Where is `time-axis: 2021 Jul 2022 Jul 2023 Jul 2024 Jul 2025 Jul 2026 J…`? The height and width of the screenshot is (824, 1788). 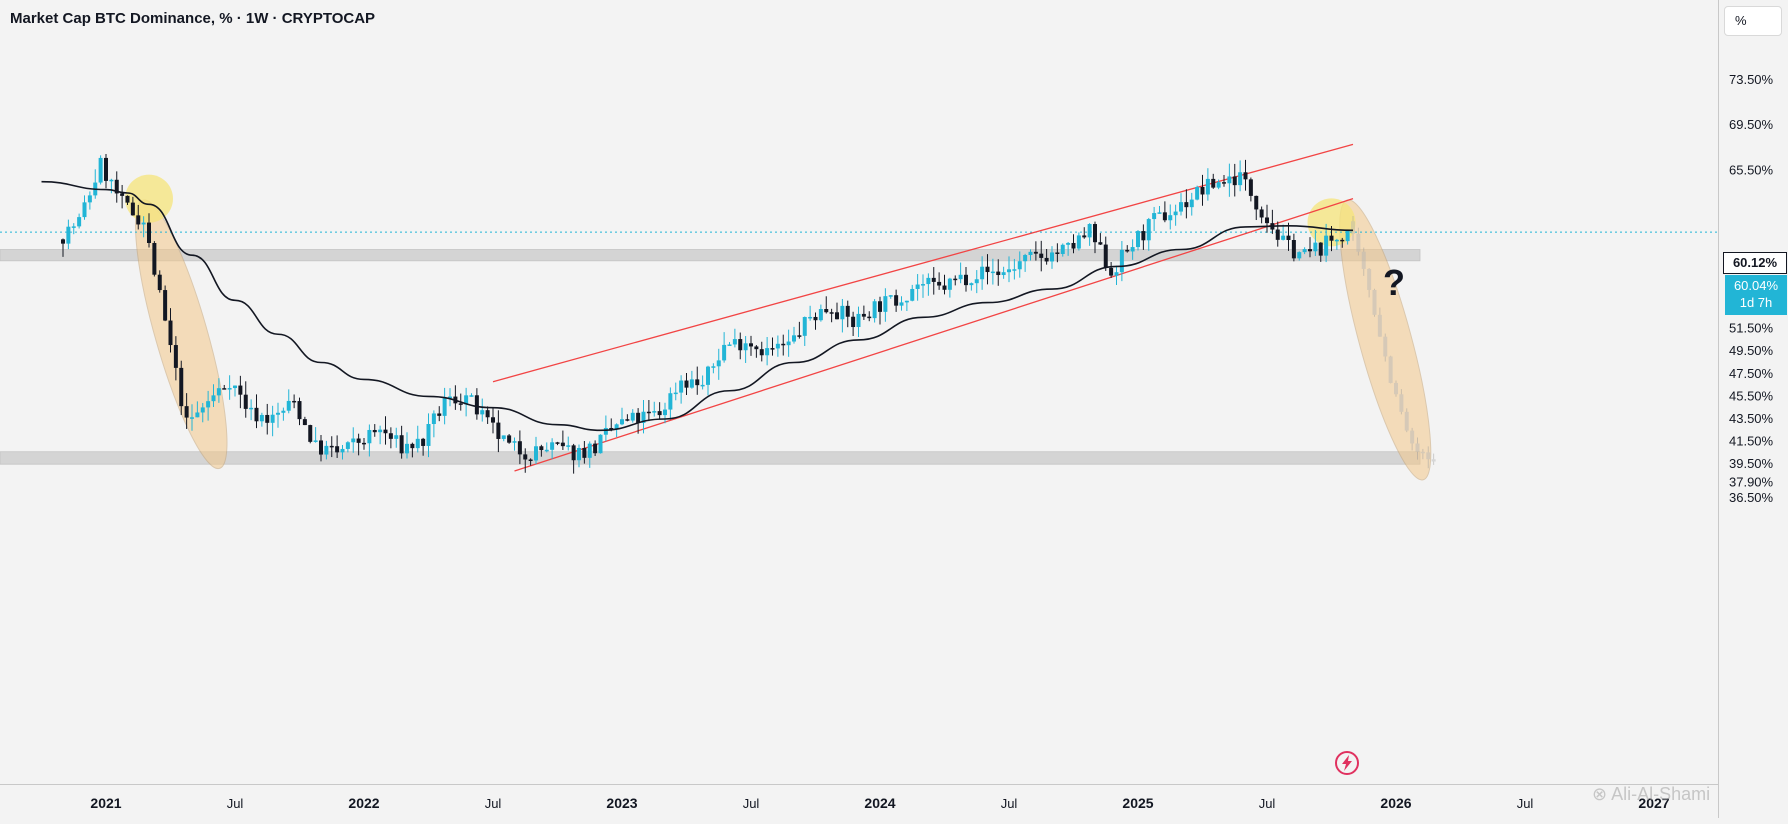
time-axis: 2021 Jul 2022 Jul 2023 Jul 2024 Jul 2025 Jul 2026 J… is located at coordinates (859, 801).